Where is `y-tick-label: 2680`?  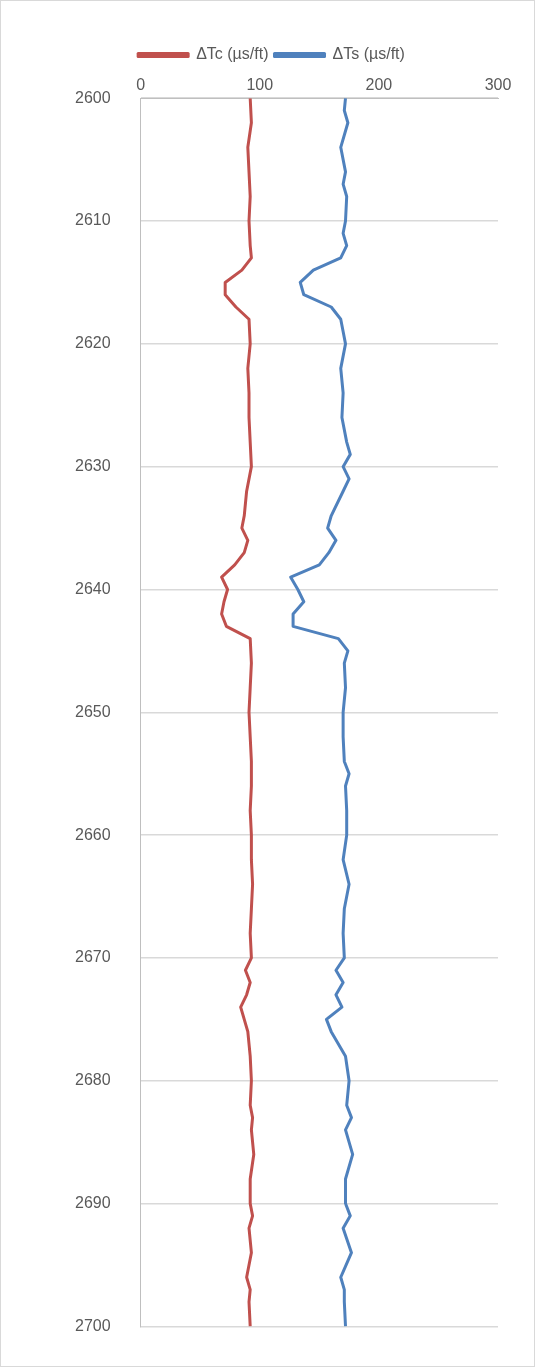
y-tick-label: 2680 is located at coordinates (93, 1080).